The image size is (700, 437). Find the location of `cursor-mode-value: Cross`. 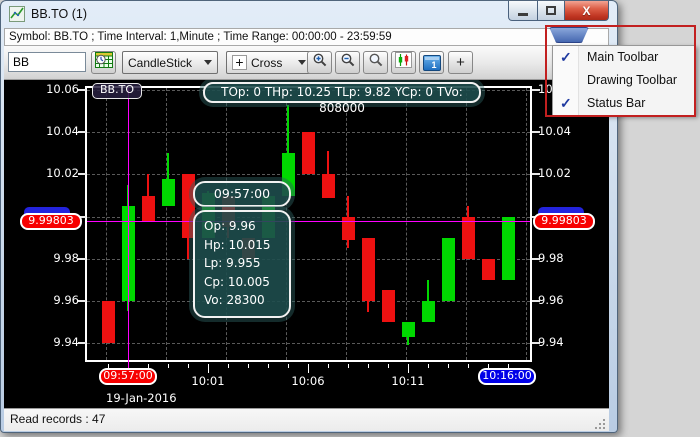

cursor-mode-value: Cross is located at coordinates (267, 62).